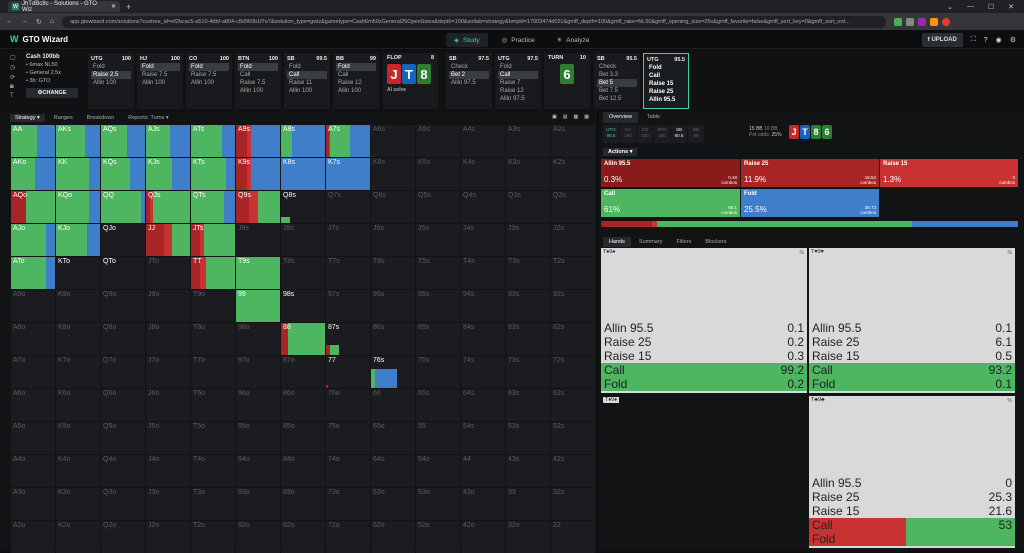  I want to click on hand-cell: Q8s, so click(303, 207).